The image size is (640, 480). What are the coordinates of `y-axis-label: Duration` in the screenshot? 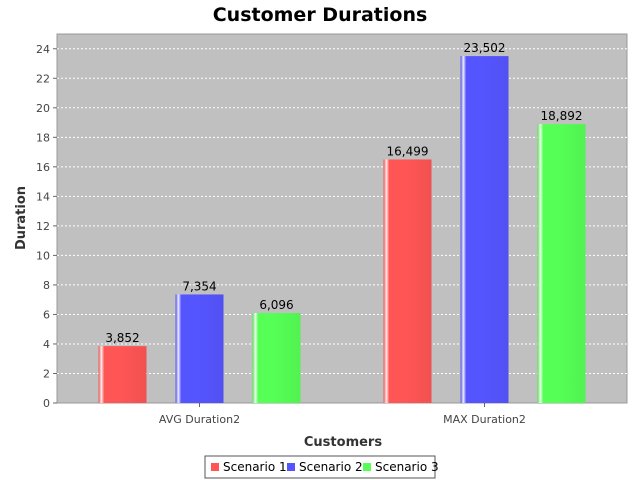 It's located at (21, 218).